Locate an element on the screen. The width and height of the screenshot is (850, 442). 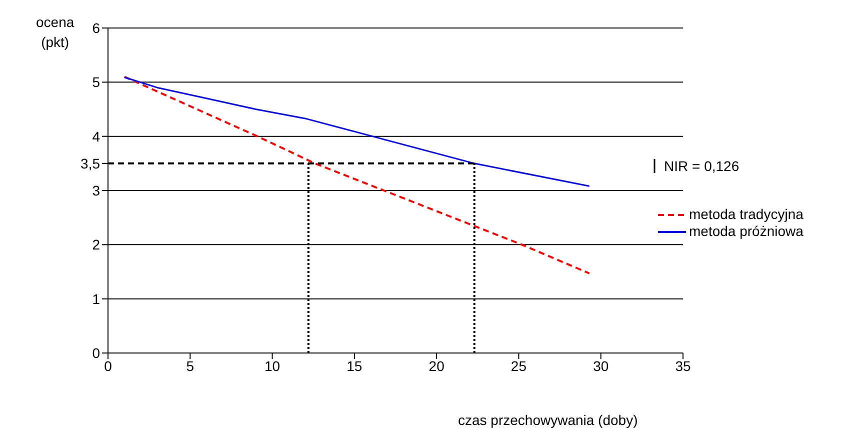
x-tick-label: 0 is located at coordinates (108, 366).